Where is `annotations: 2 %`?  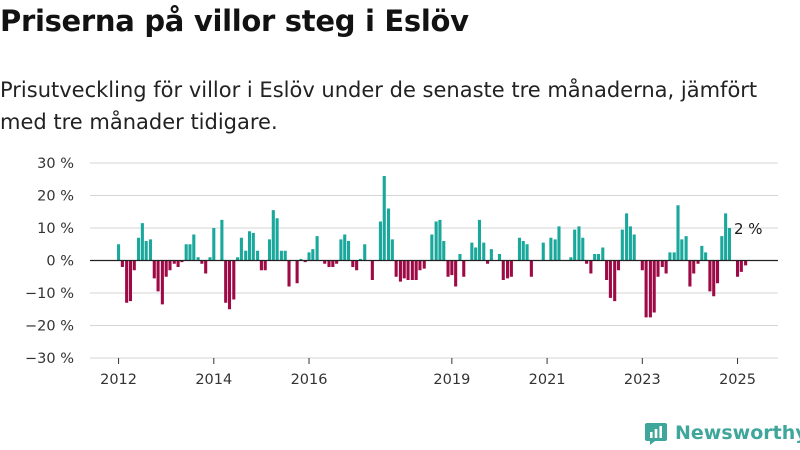 annotations: 2 % is located at coordinates (748, 229).